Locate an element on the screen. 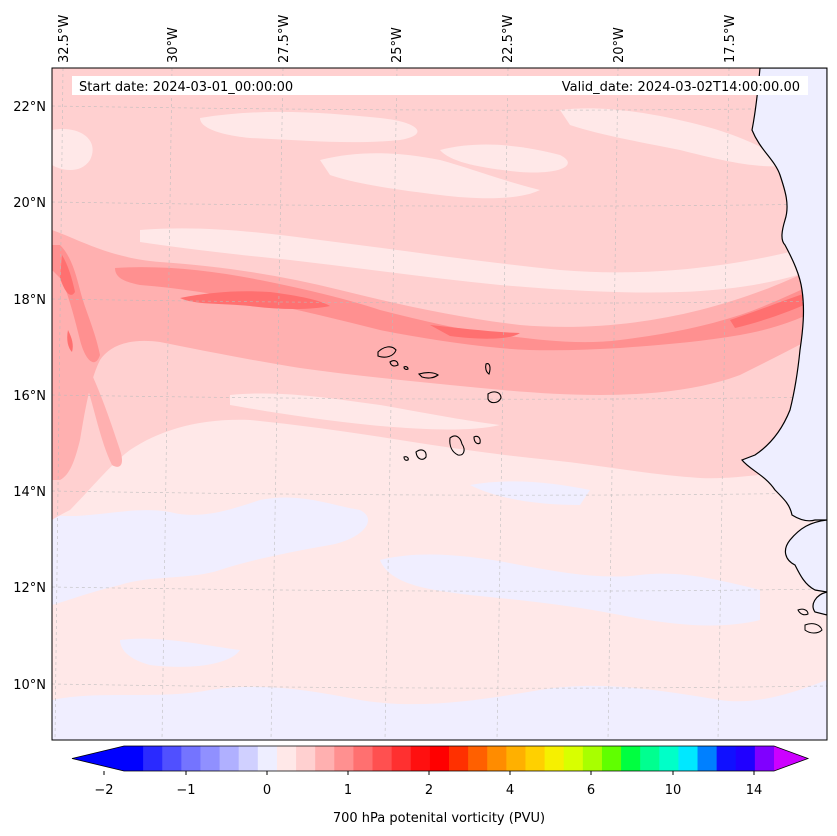  lon-label: 17.5°W is located at coordinates (730, 39).